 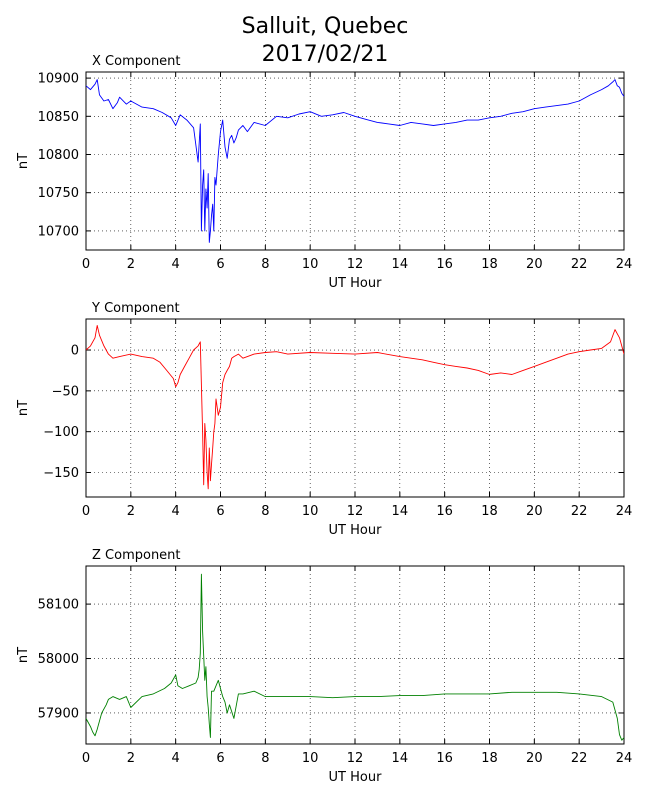 What do you see at coordinates (61, 473) in the screenshot?
I see `y-tick-label: −150` at bounding box center [61, 473].